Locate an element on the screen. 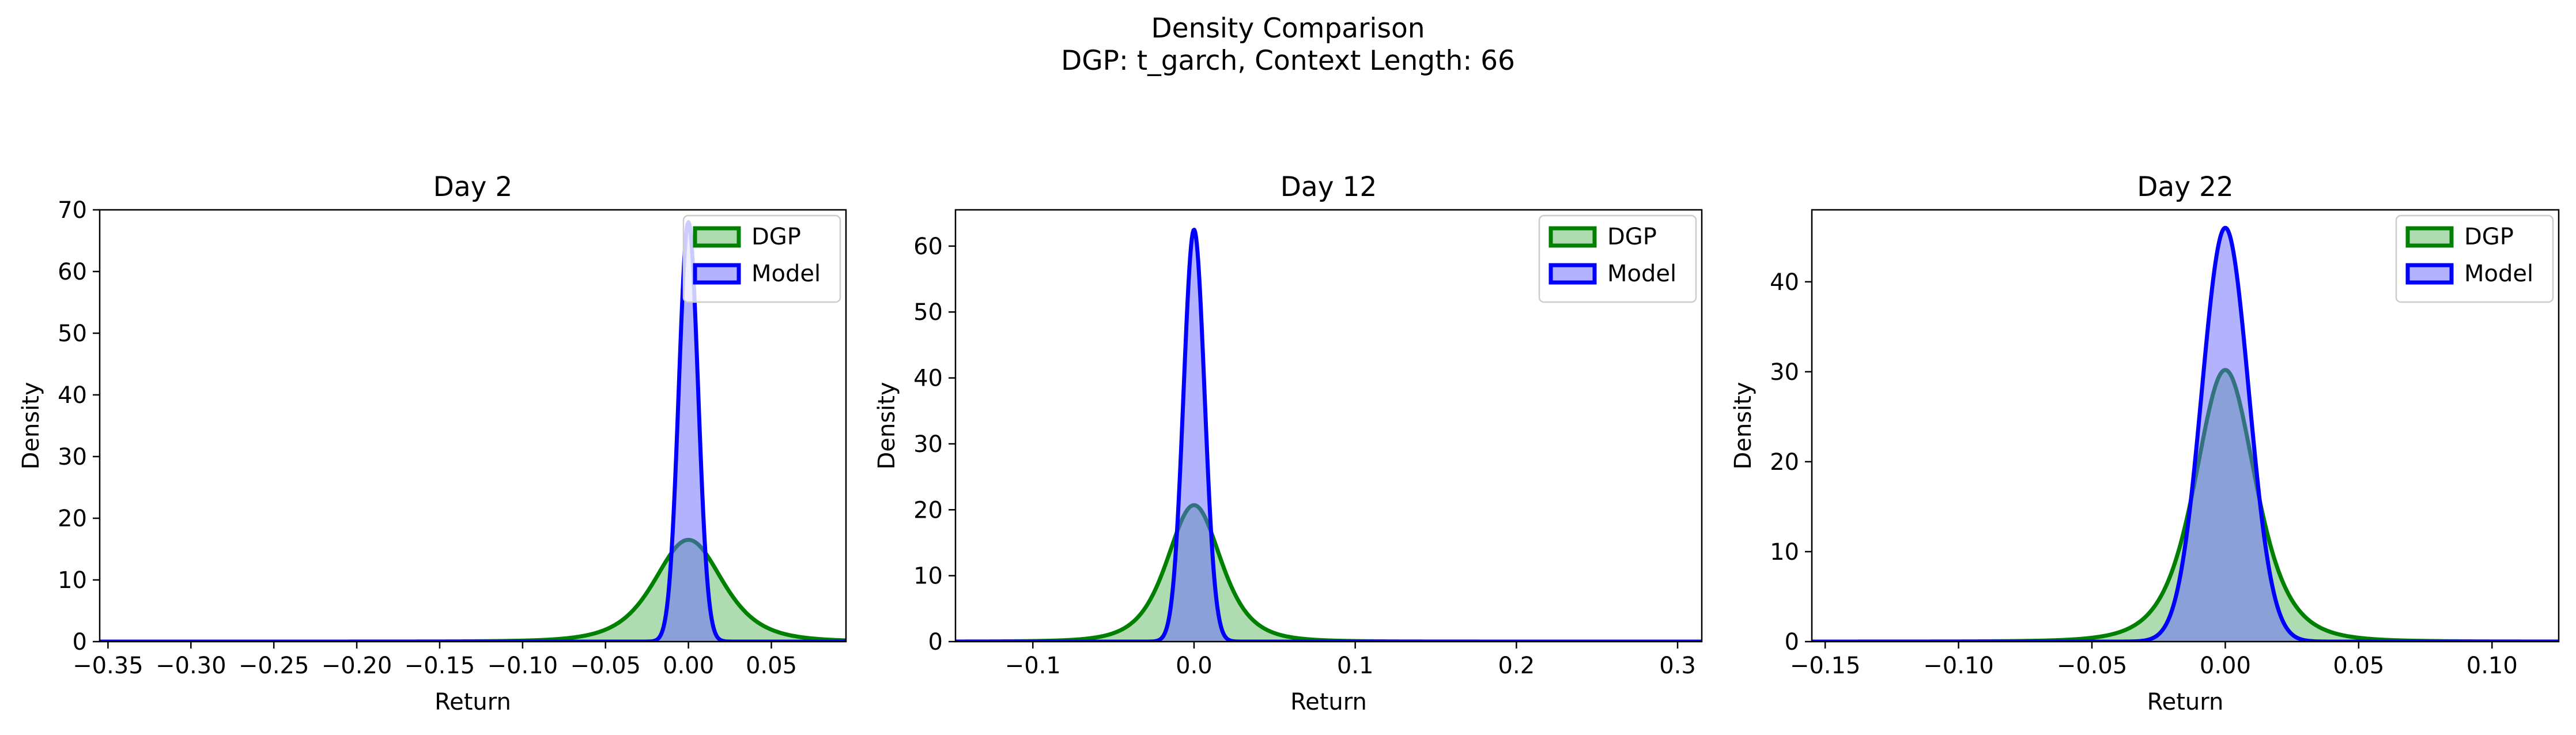  subplot-title: Day 2 is located at coordinates (473, 187).